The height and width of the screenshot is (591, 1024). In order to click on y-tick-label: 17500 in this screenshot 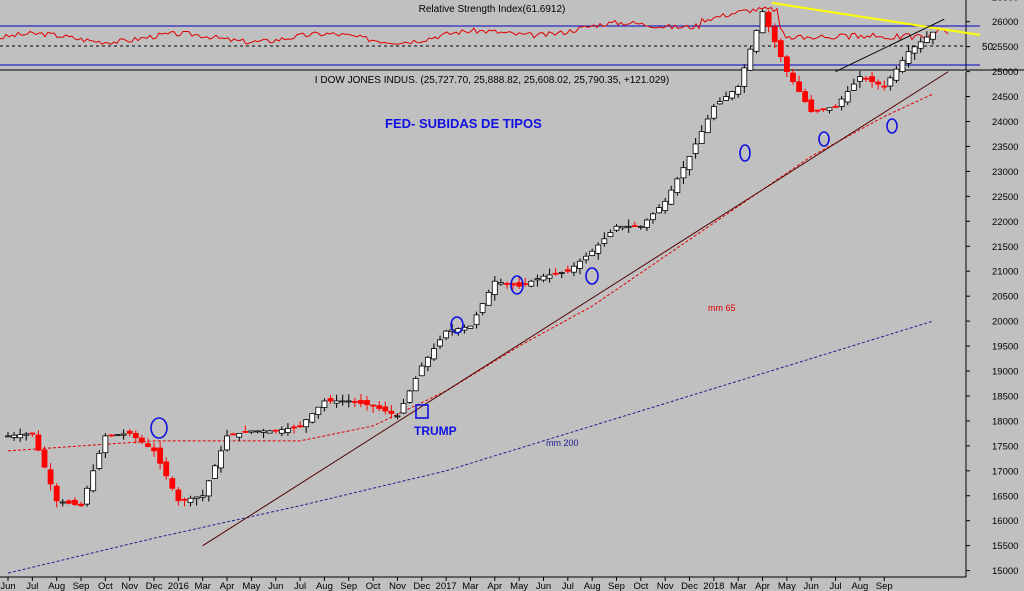, I will do `click(1005, 446)`.